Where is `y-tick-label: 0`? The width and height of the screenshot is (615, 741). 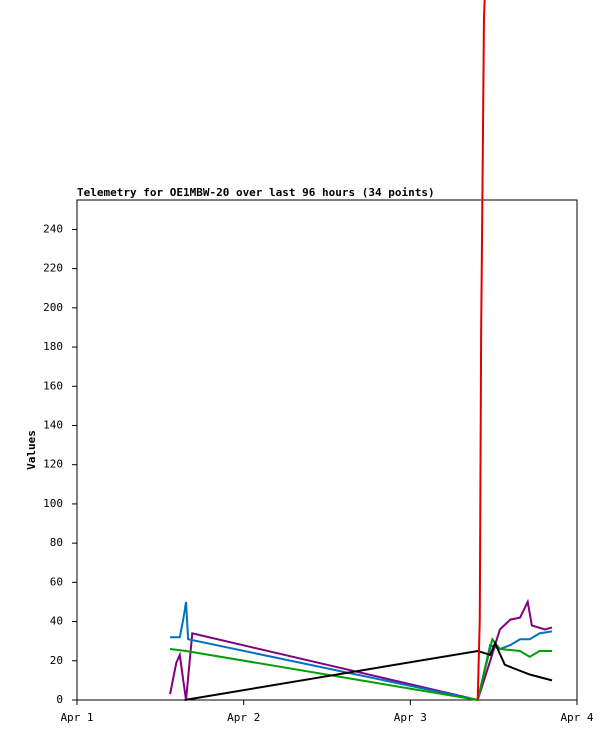
y-tick-label: 0 is located at coordinates (59, 699).